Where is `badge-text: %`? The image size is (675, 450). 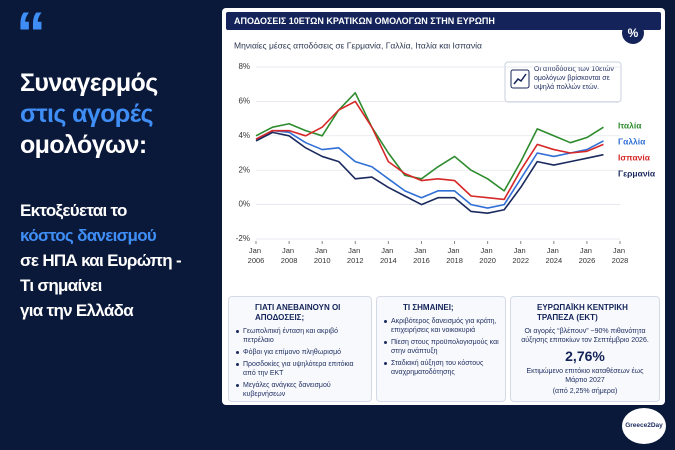 badge-text: % is located at coordinates (633, 33).